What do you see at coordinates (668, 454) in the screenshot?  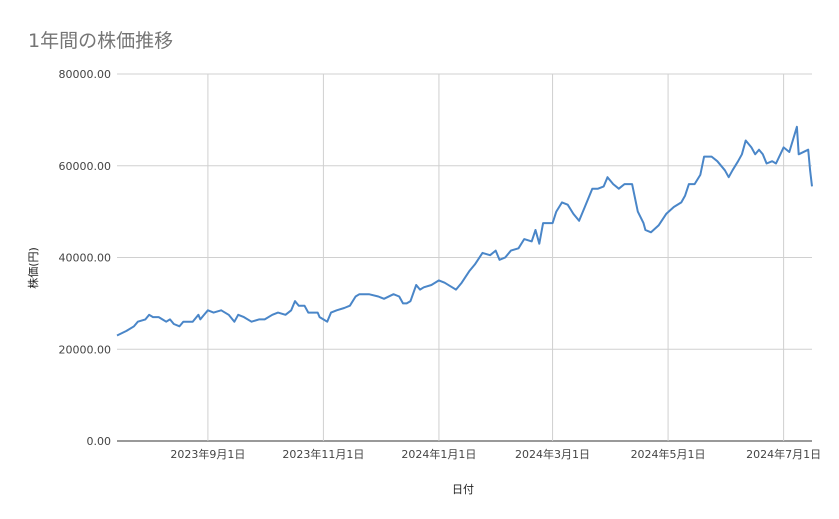 I see `x-tick-label: 2024年5月1日` at bounding box center [668, 454].